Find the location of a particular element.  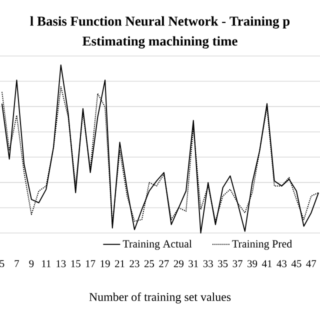

x-tick-label: 37 is located at coordinates (237, 264).